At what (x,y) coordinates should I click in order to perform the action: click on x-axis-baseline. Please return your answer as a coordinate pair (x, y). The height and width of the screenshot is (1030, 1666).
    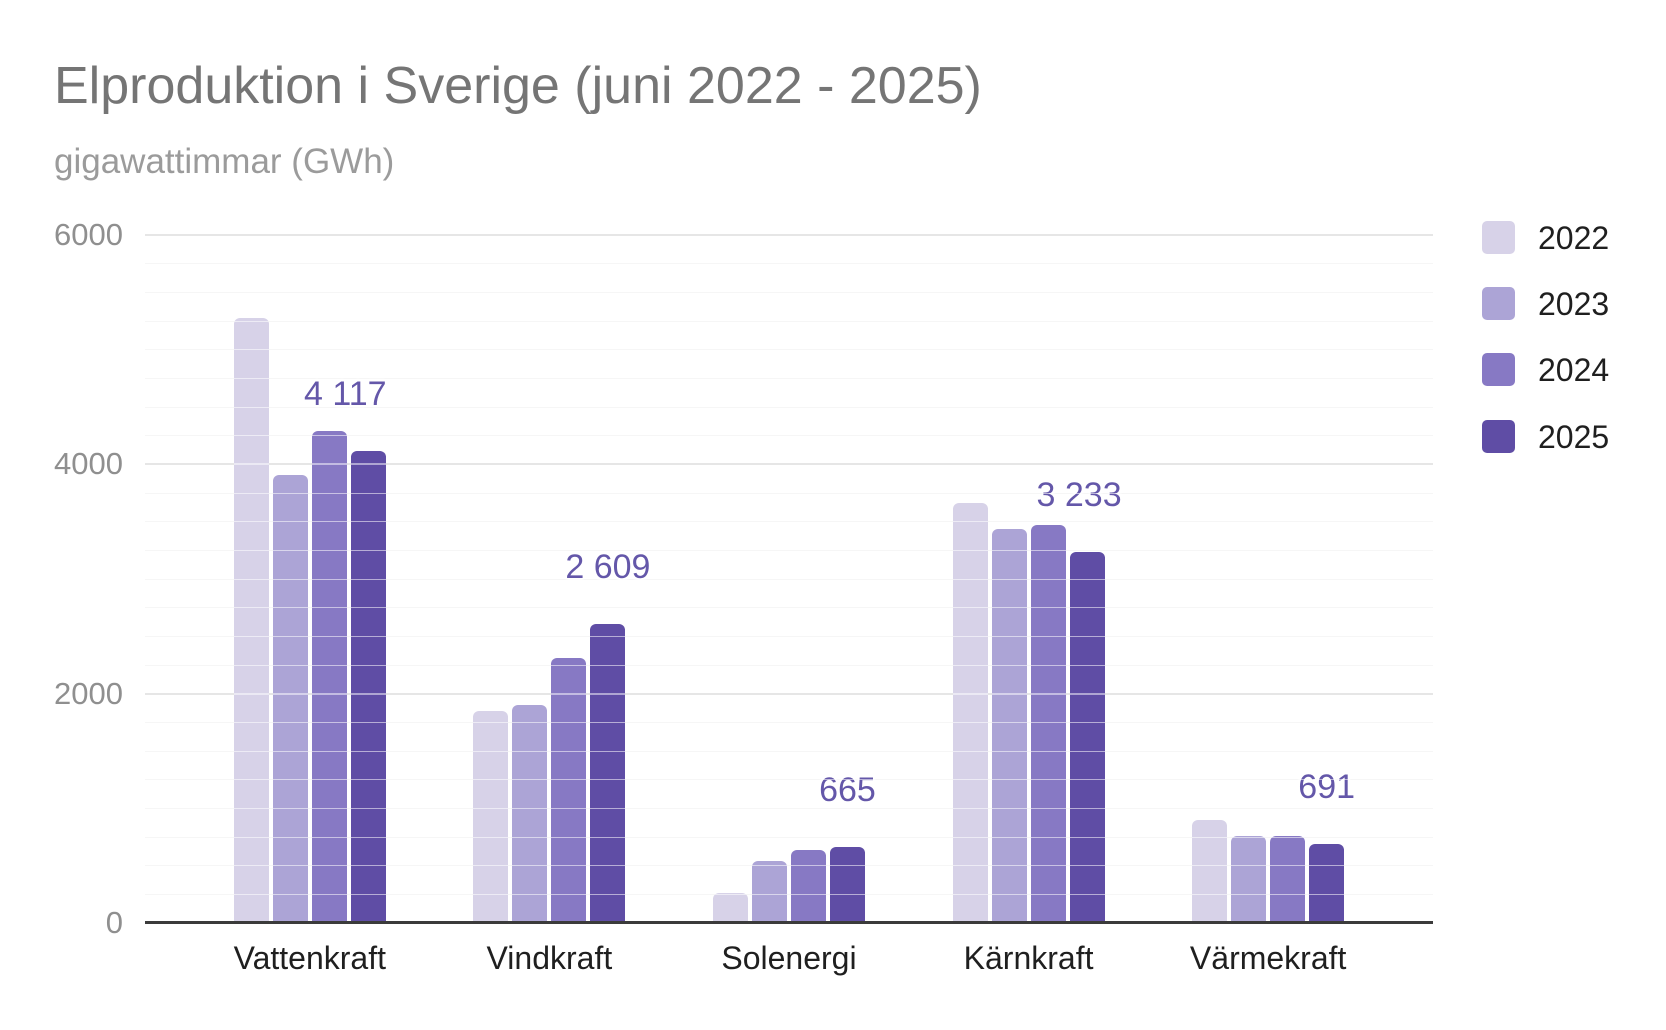
    Looking at the image, I should click on (789, 922).